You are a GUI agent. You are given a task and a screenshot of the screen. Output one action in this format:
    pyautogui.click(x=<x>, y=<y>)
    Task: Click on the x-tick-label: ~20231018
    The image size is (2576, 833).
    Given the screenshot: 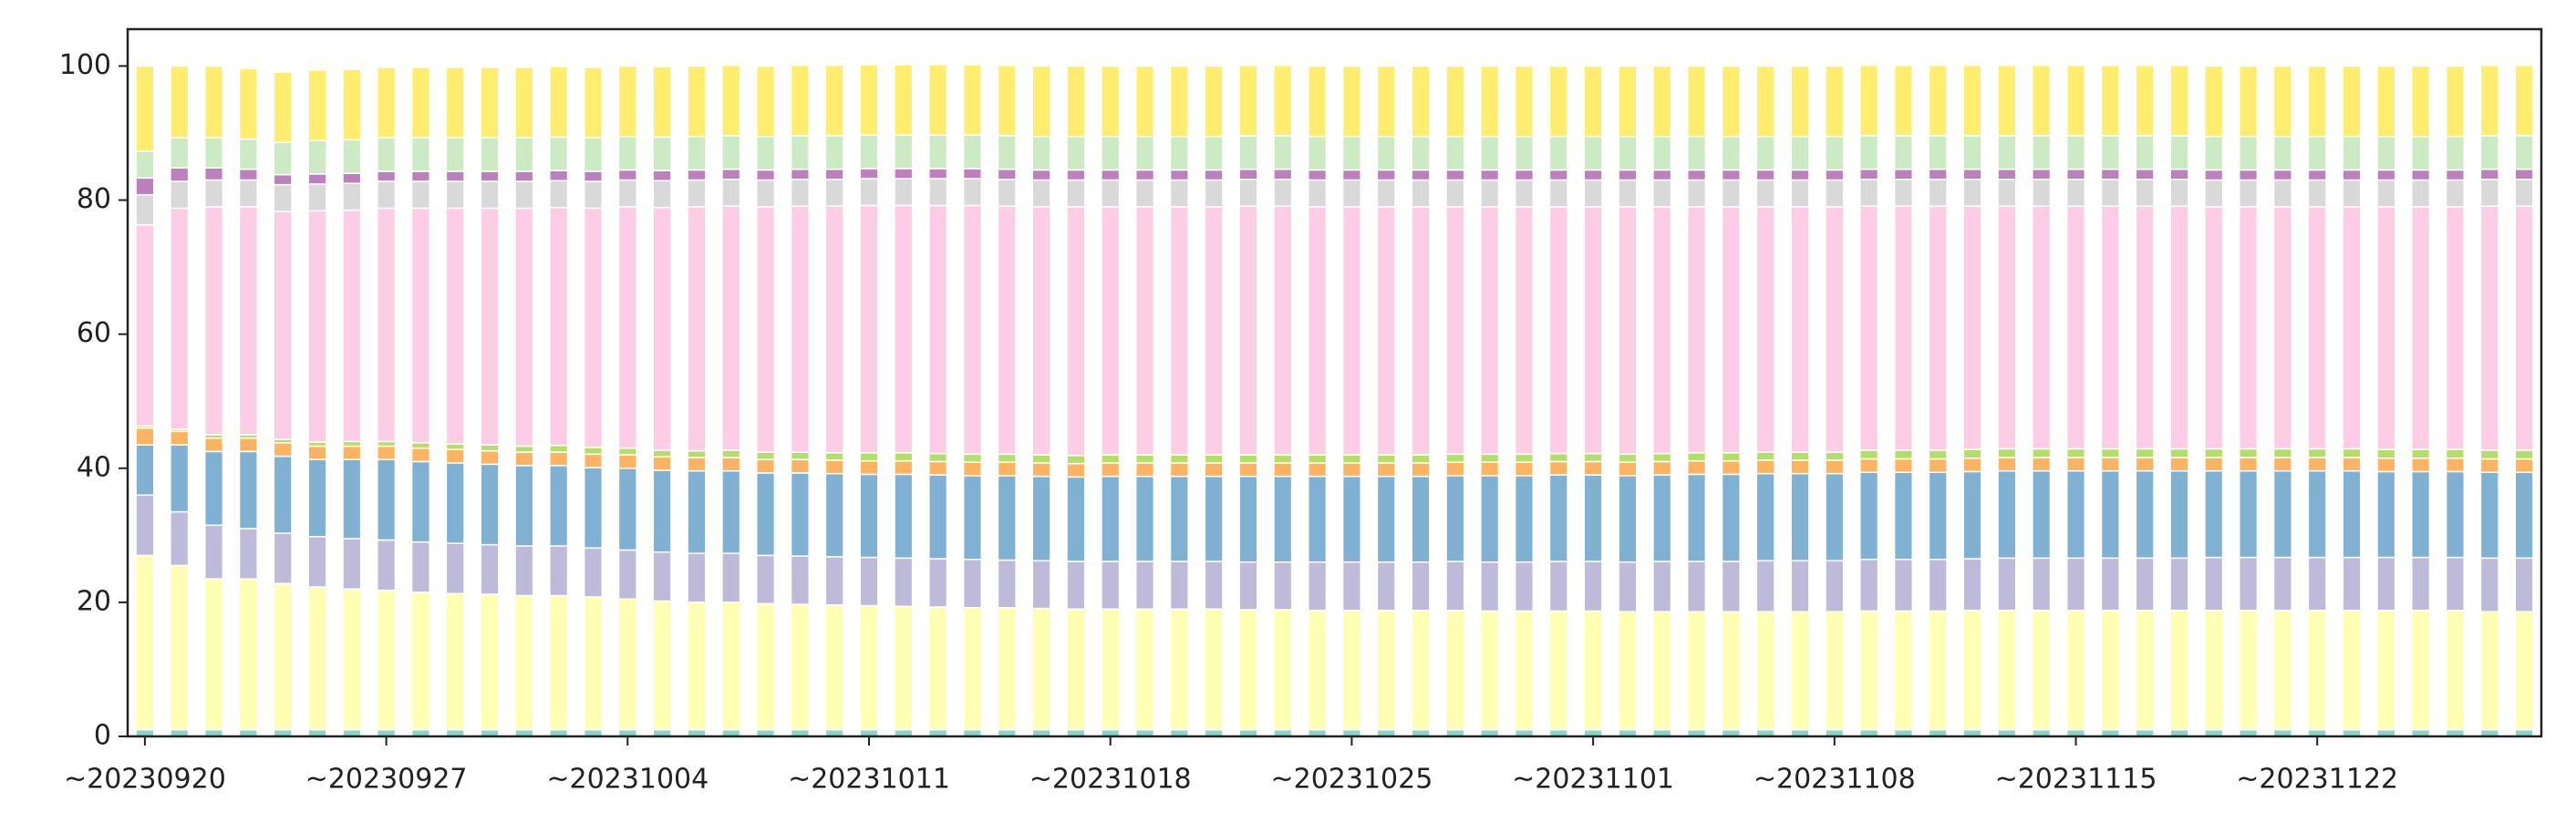 What is the action you would take?
    pyautogui.click(x=1110, y=780)
    